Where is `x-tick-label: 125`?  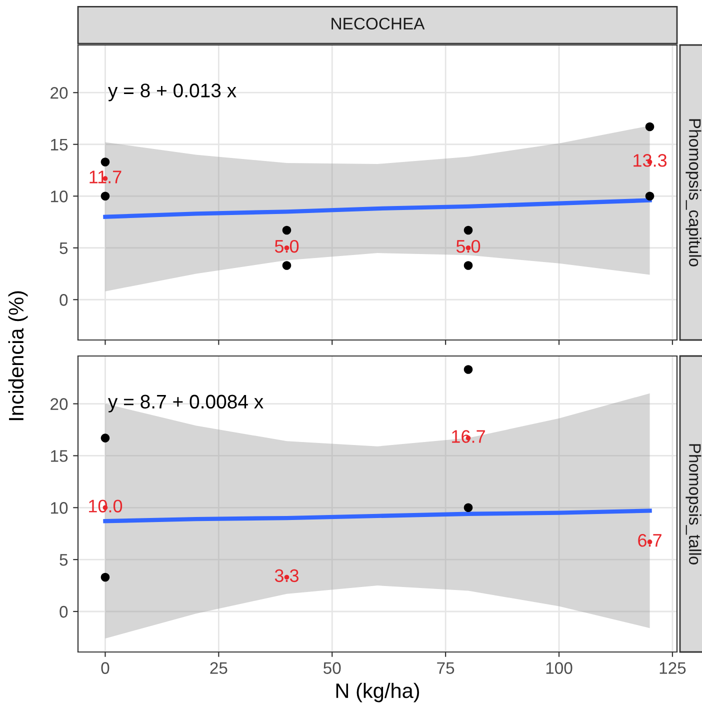
x-tick-label: 125 is located at coordinates (673, 668).